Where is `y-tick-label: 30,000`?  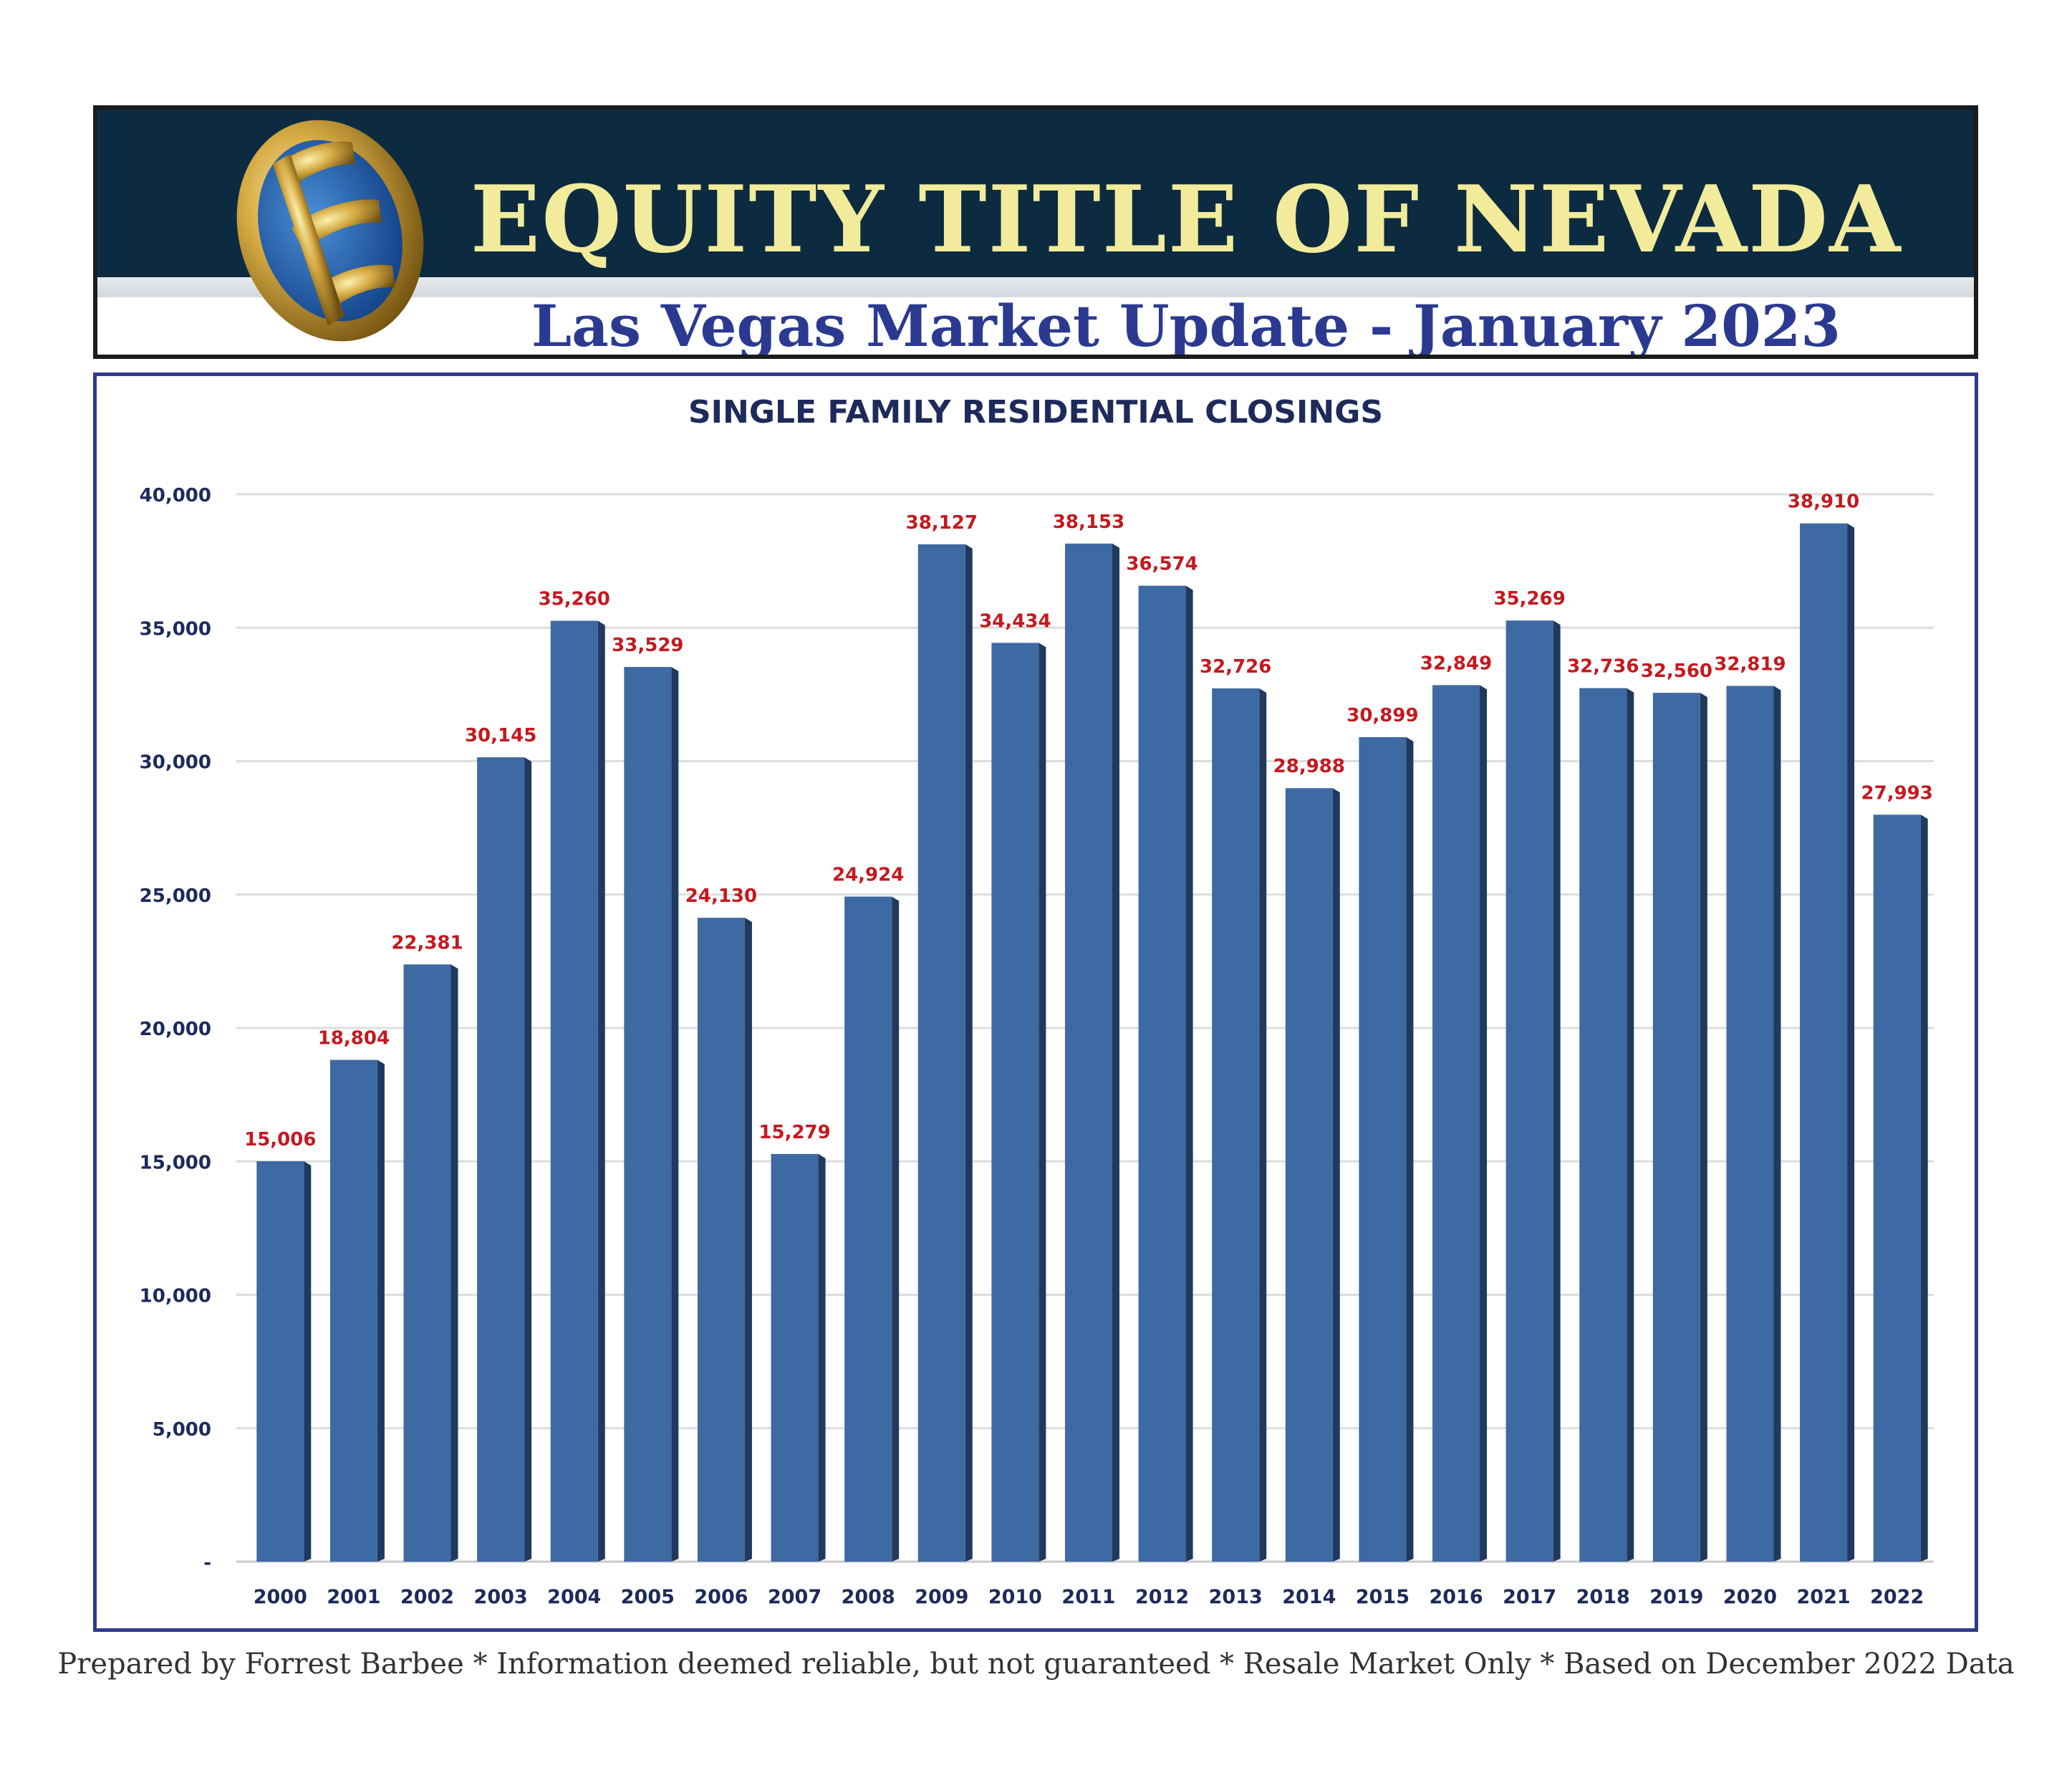
y-tick-label: 30,000 is located at coordinates (176, 763).